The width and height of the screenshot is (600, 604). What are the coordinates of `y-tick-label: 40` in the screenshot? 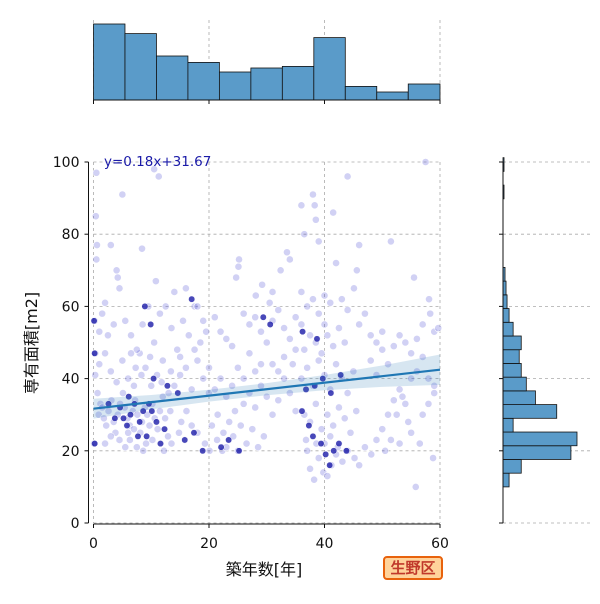 It's located at (71, 380).